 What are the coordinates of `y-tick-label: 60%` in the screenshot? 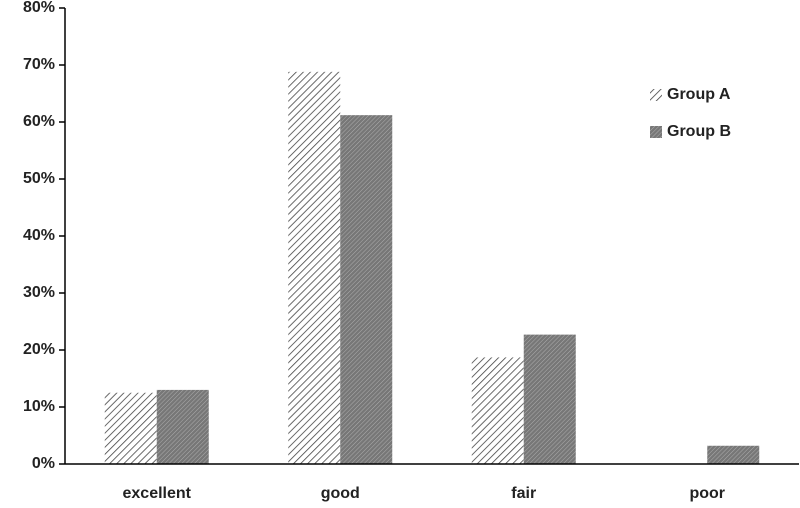 It's located at (39, 121).